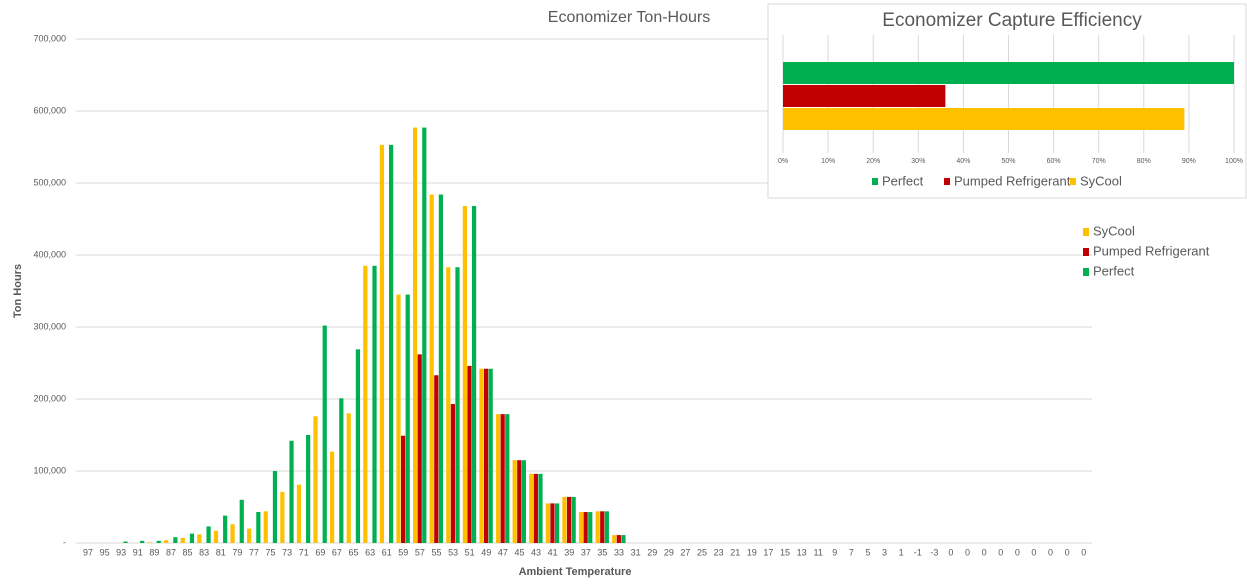 The width and height of the screenshot is (1247, 585). What do you see at coordinates (586, 552) in the screenshot?
I see `x-tick-label: 37` at bounding box center [586, 552].